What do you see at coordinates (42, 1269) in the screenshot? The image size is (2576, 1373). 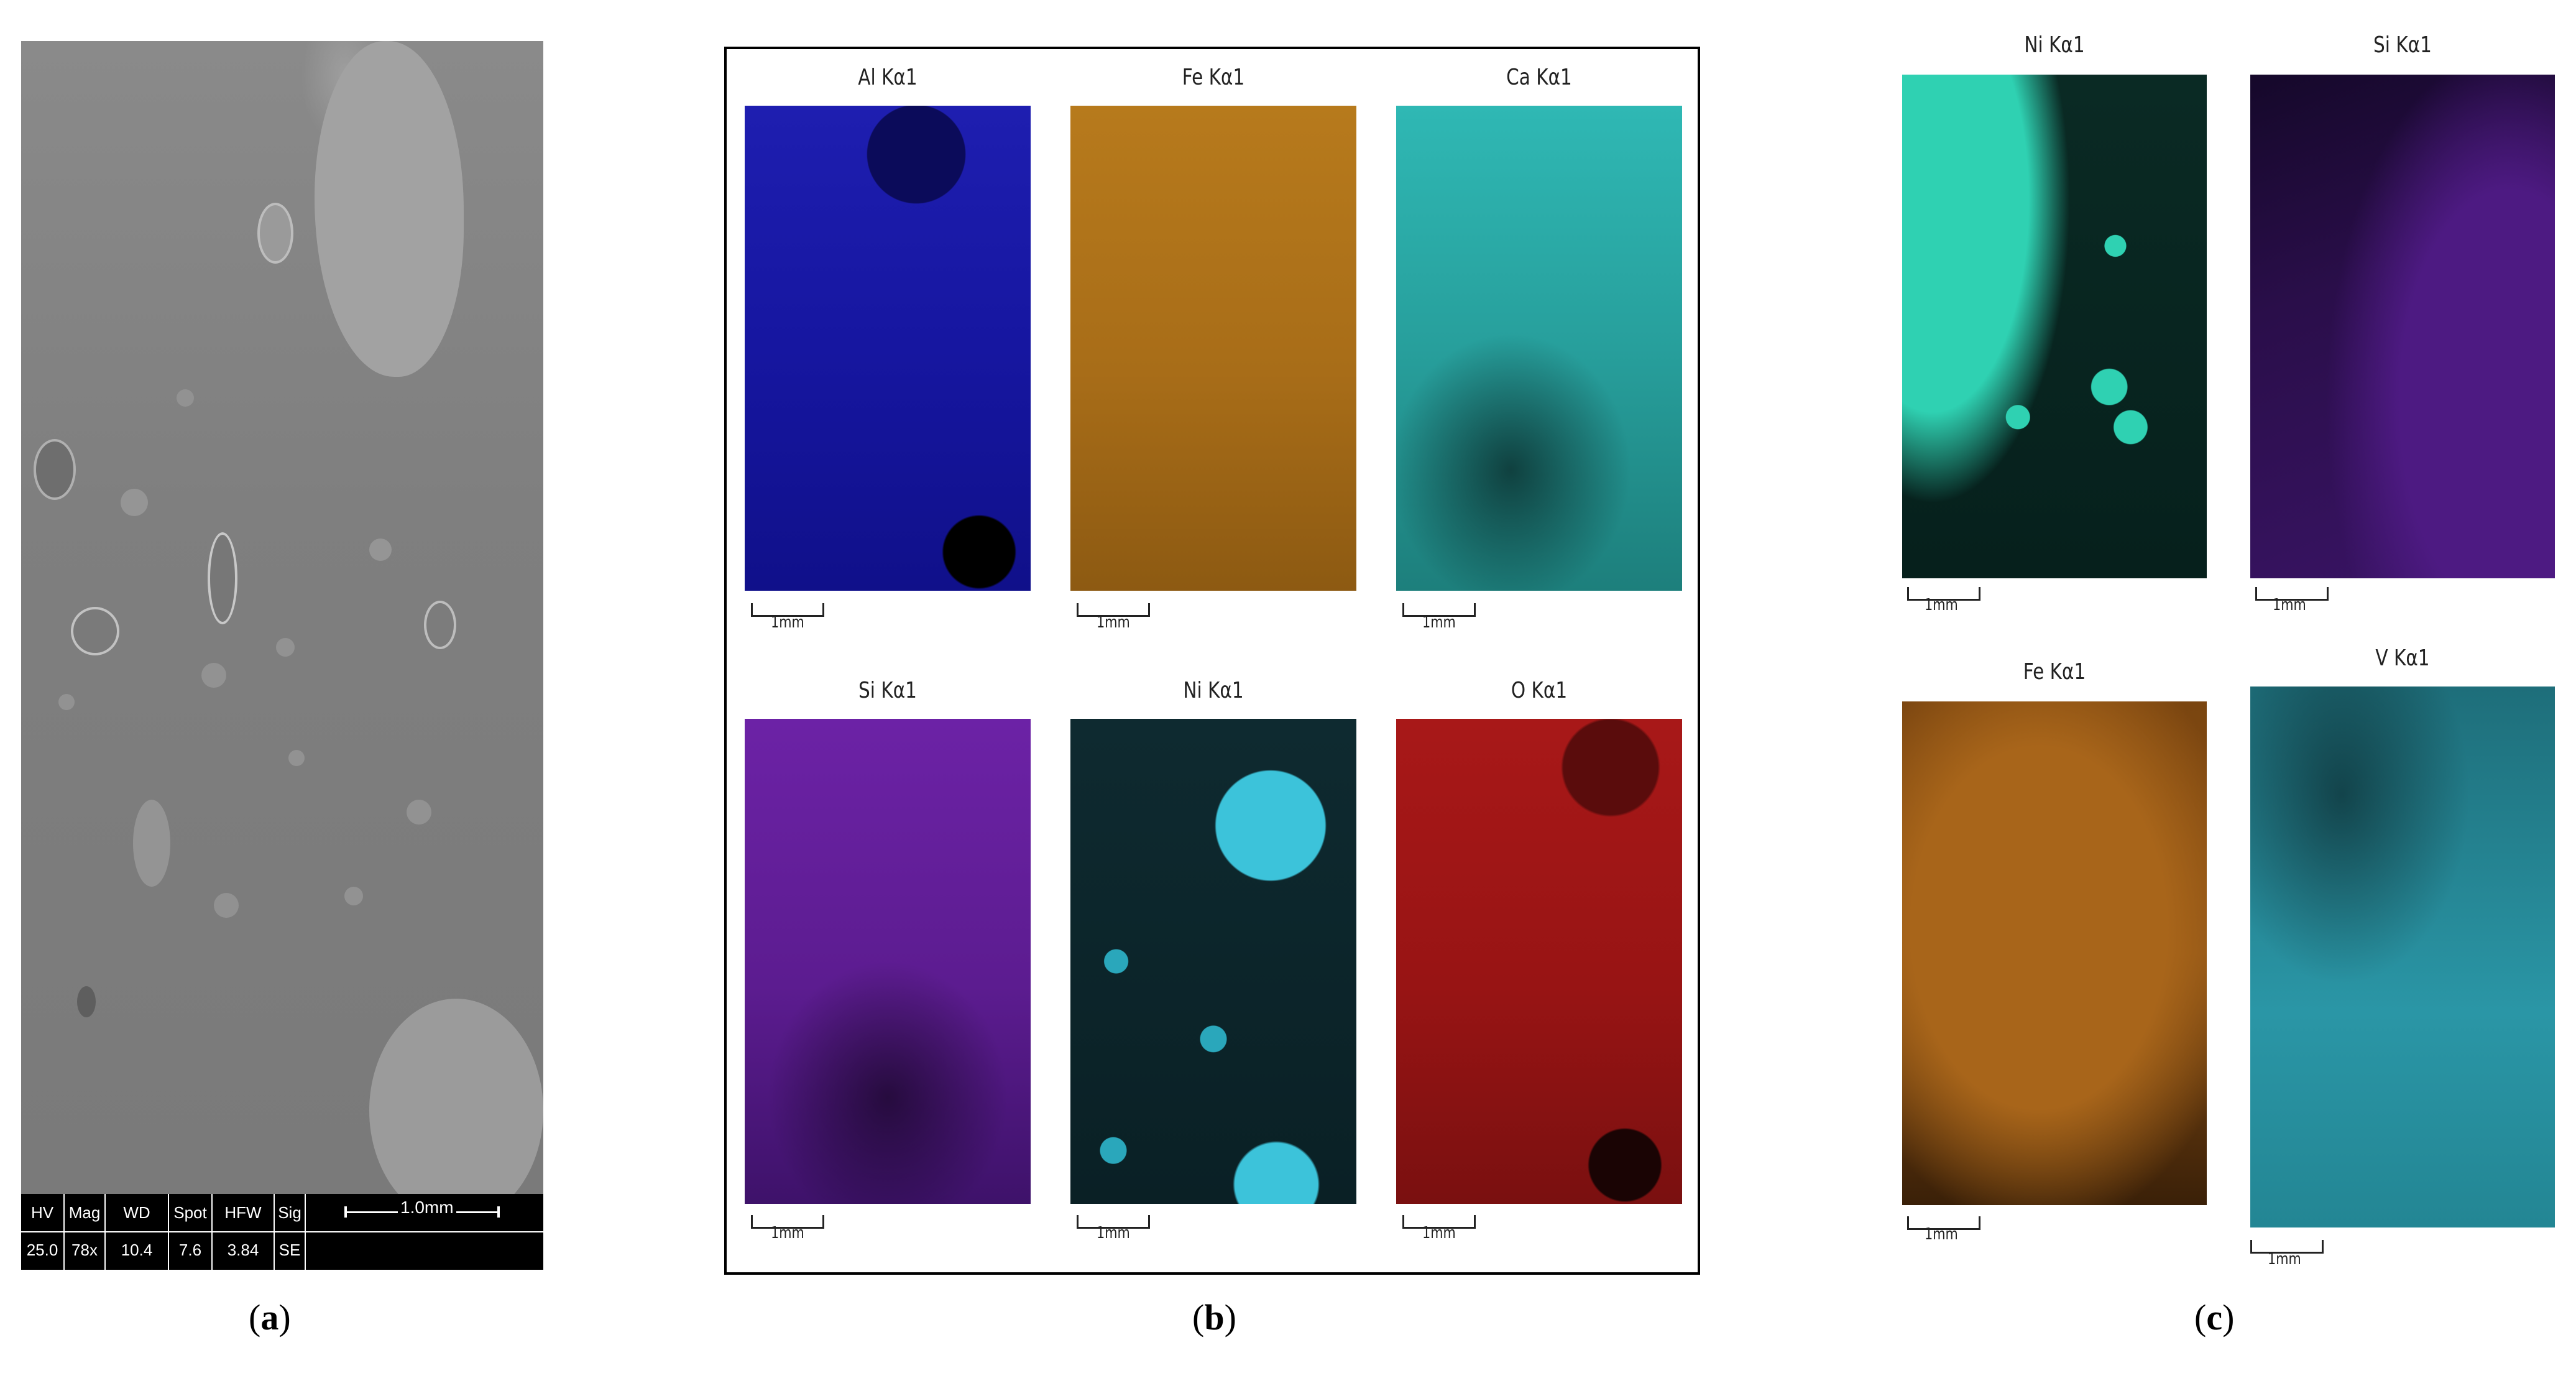 I see `databar-value: 25.0 kV` at bounding box center [42, 1269].